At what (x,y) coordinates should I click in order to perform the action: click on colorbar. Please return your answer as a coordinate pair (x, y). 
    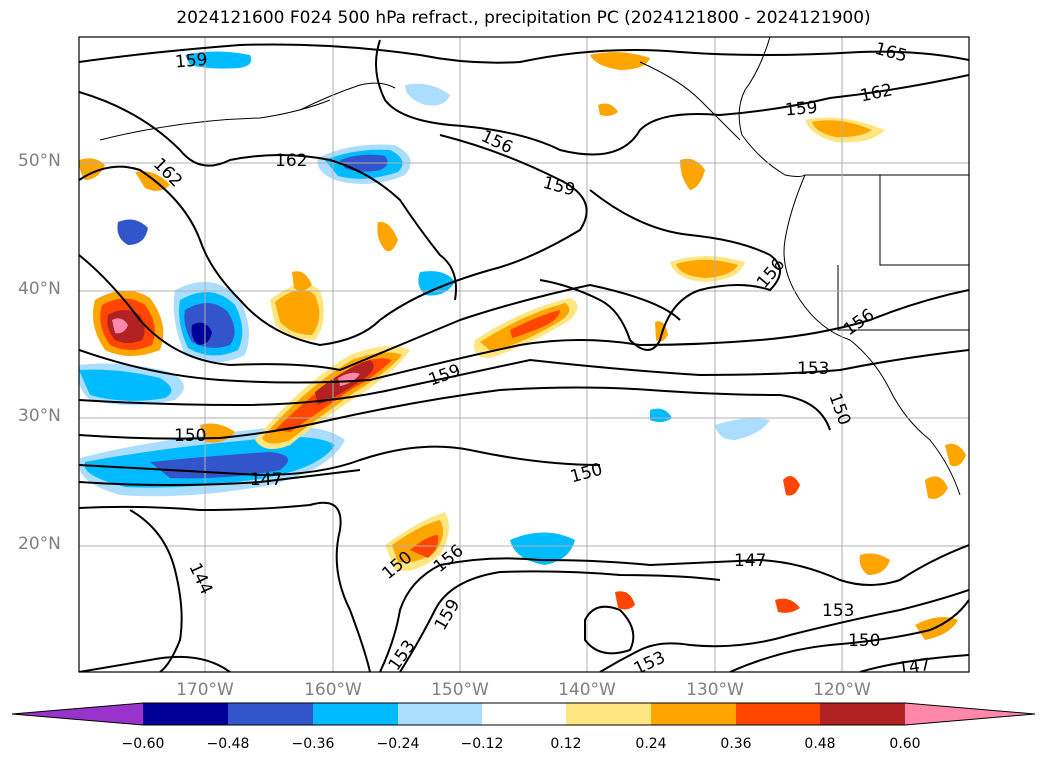
    Looking at the image, I should click on (523, 714).